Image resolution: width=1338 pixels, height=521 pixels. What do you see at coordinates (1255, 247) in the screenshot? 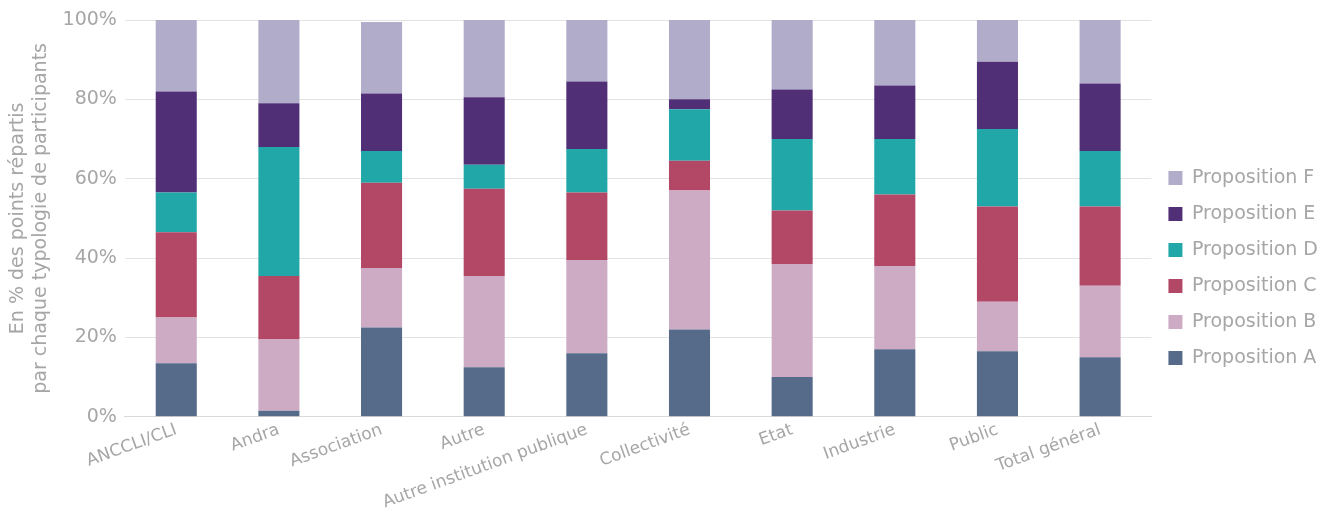
I see `legend-label: Proposition D` at bounding box center [1255, 247].